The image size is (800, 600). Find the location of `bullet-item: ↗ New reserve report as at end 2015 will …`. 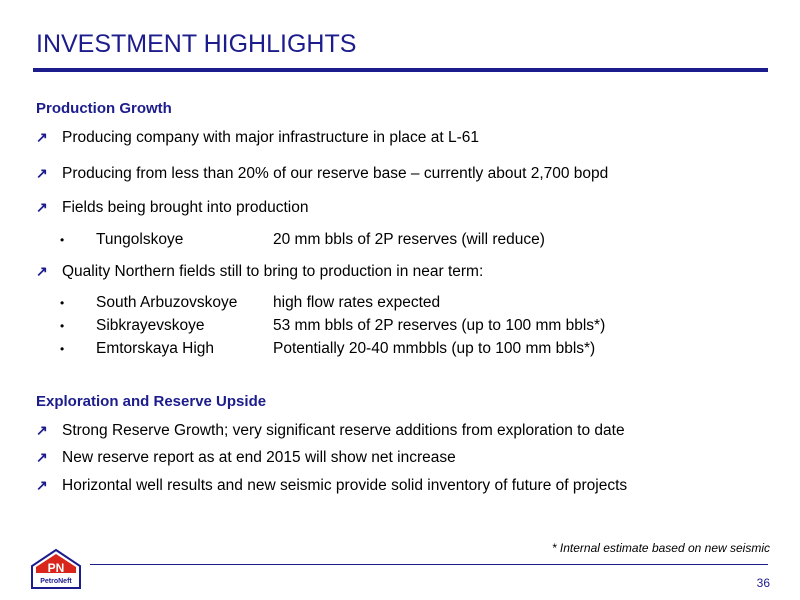

bullet-item: ↗ New reserve report as at end 2015 will … is located at coordinates (246, 457).